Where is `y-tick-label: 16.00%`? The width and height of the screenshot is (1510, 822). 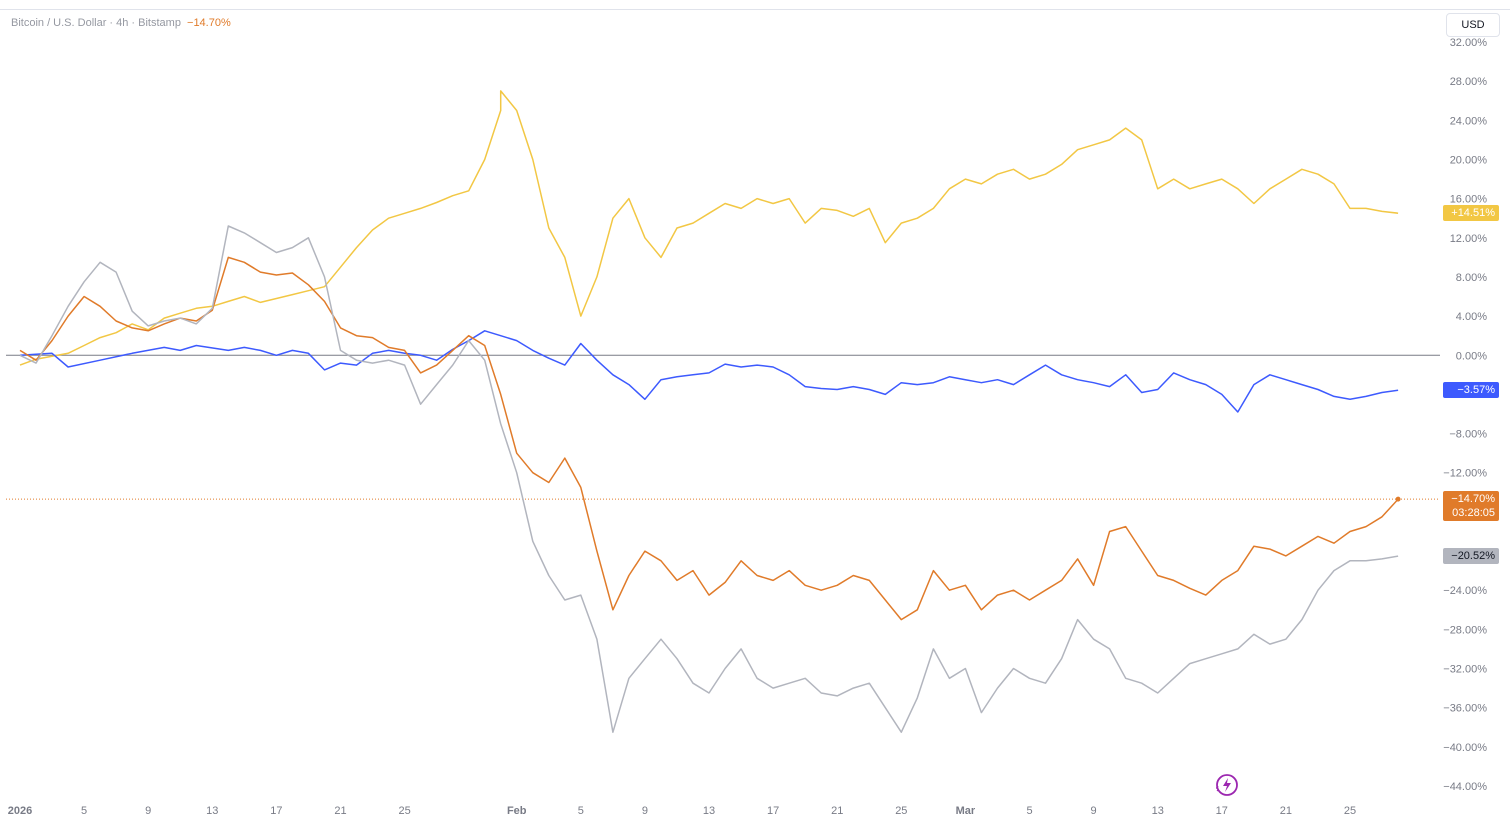
y-tick-label: 16.00% is located at coordinates (1469, 200).